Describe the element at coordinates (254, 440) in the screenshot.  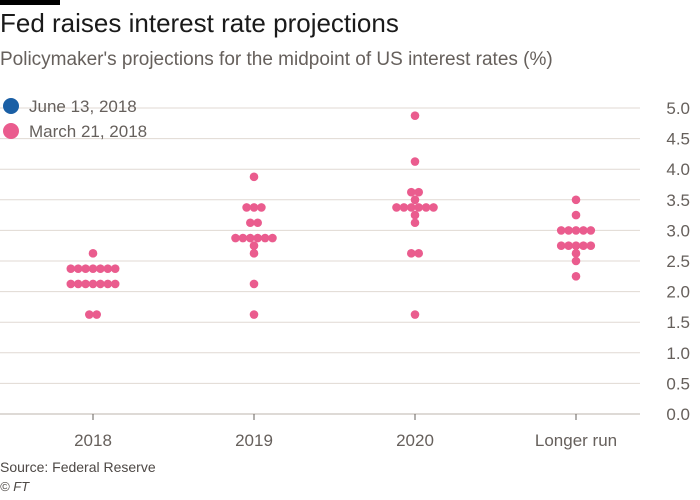
I see `x-category-label: 2019` at that location.